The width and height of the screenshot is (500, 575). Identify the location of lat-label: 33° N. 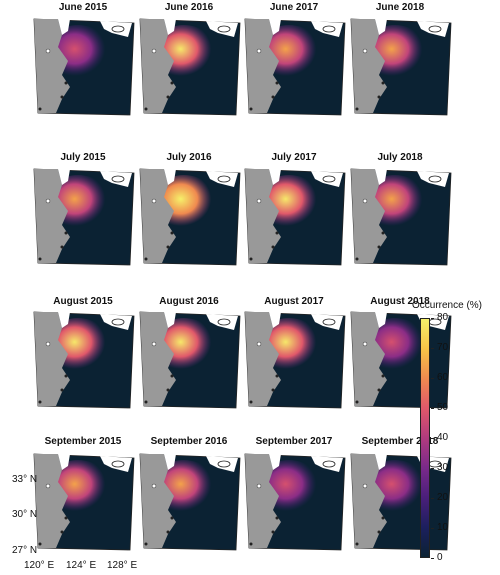
(25, 479).